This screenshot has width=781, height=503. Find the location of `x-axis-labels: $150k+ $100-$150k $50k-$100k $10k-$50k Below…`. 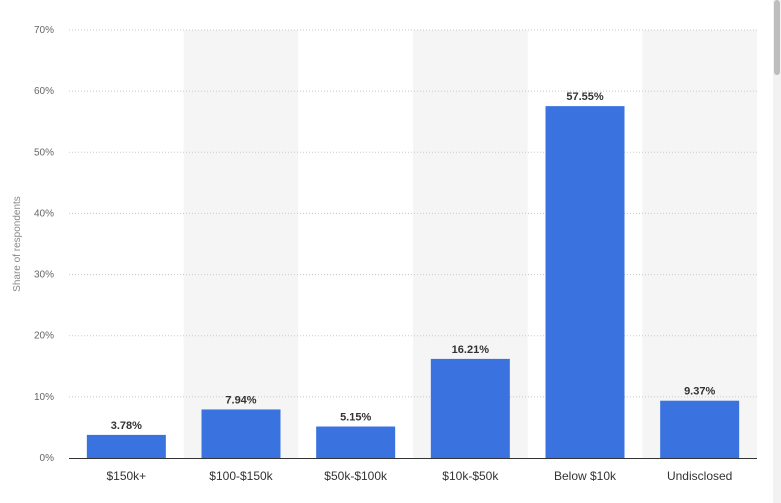

x-axis-labels: $150k+ $100-$150k $50k-$100k $10k-$50k Below… is located at coordinates (419, 476).